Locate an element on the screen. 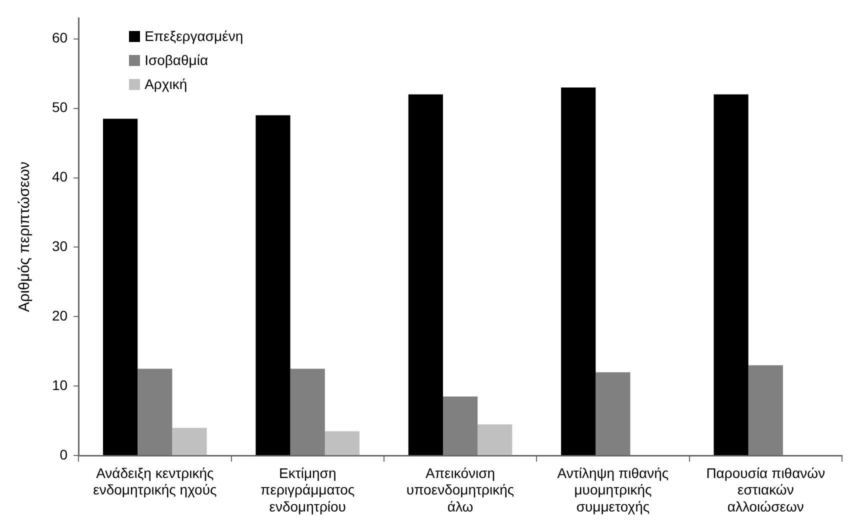  y-axis-title: Αριθμός περιπτώσεων is located at coordinates (25, 237).